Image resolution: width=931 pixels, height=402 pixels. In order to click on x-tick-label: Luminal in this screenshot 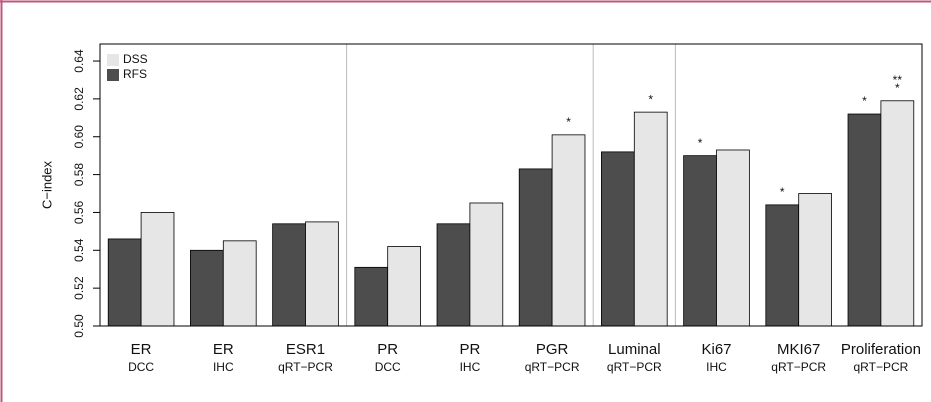, I will do `click(634, 349)`.